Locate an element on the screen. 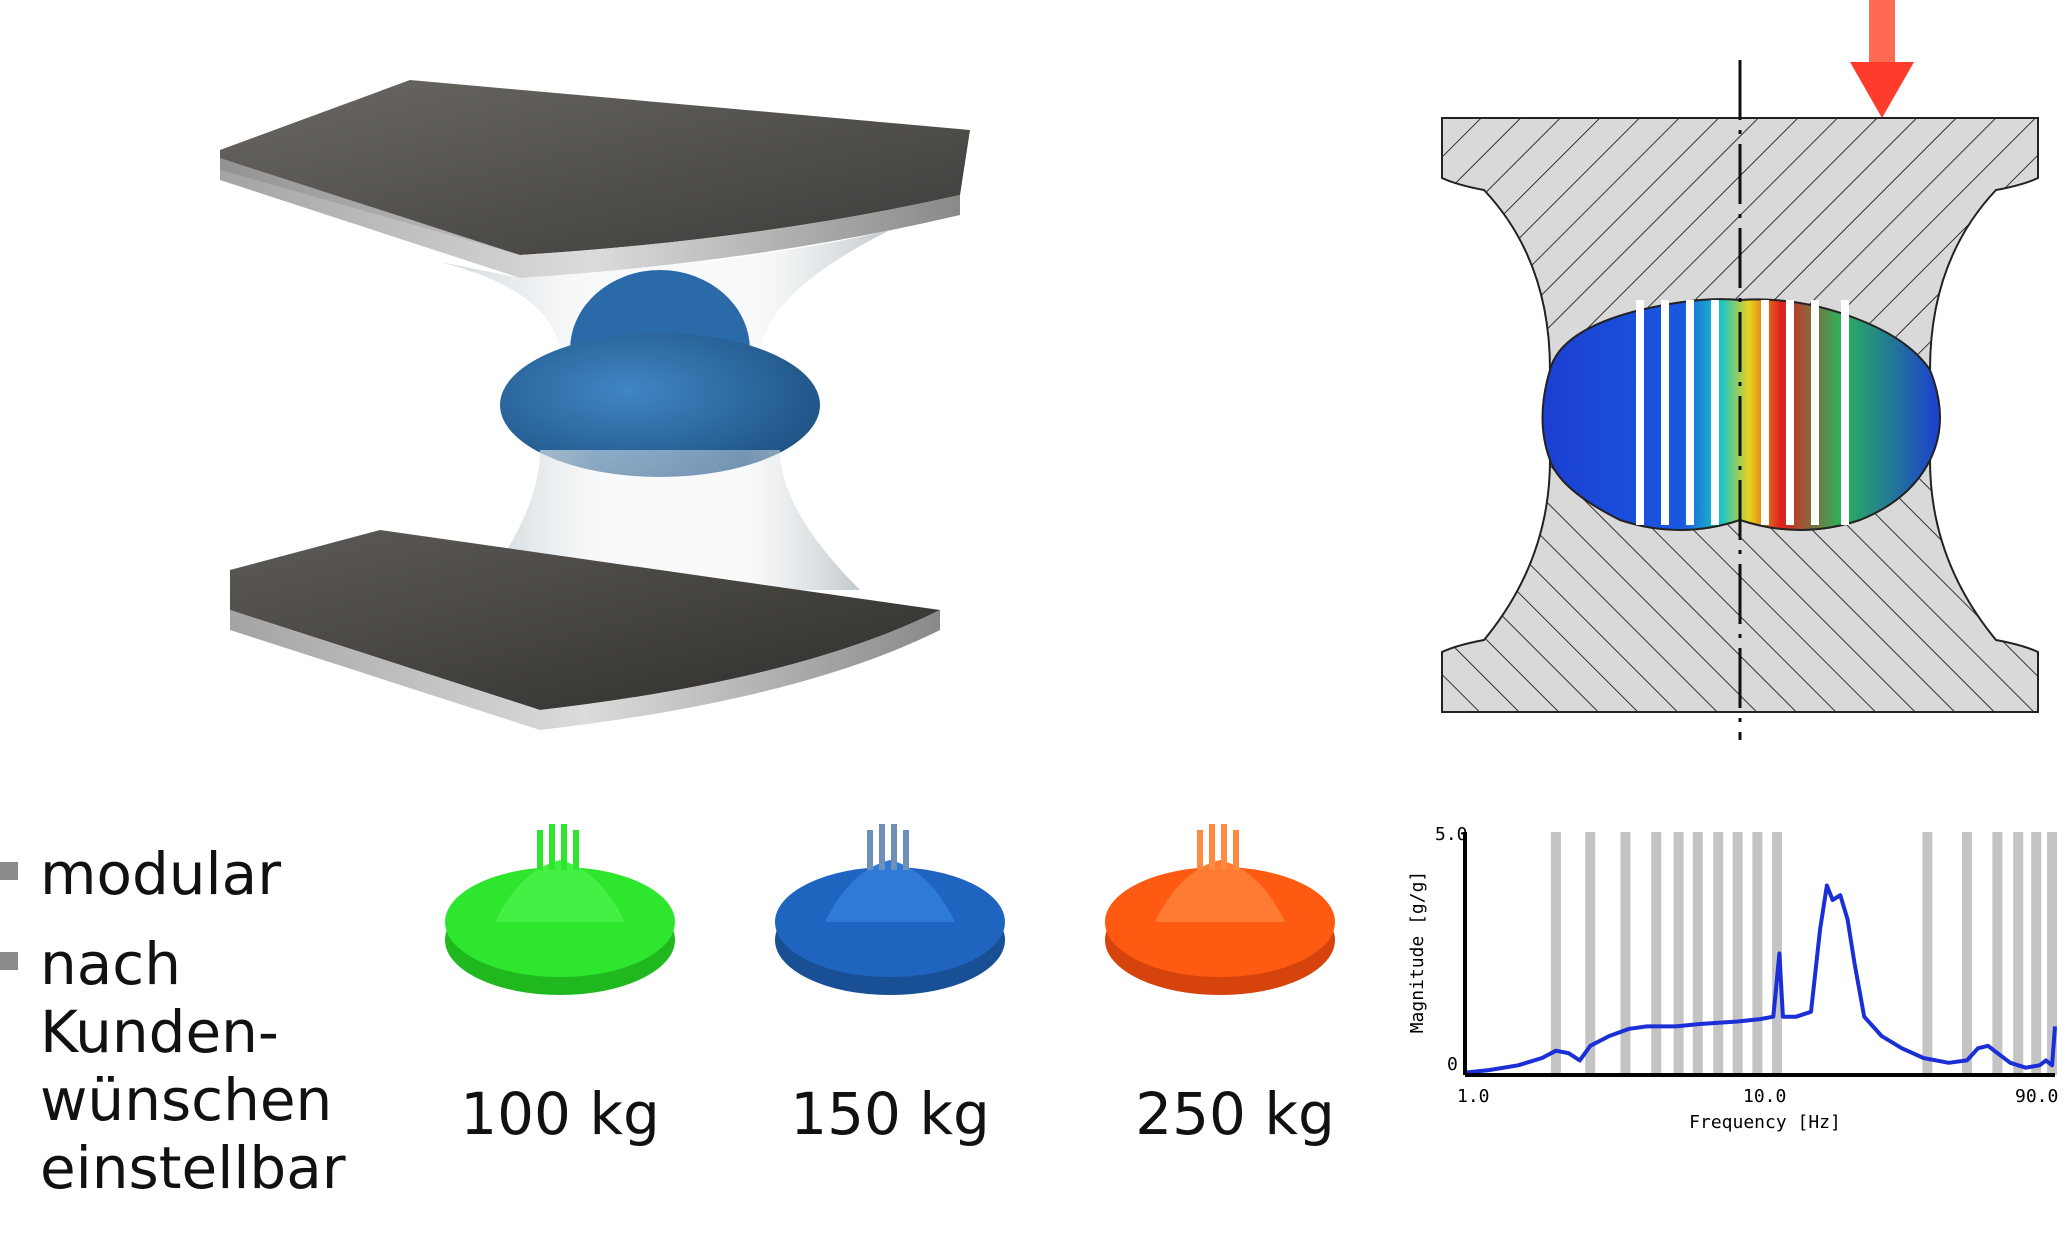 The height and width of the screenshot is (1248, 2070). bullet-item: modular is located at coordinates (210, 874).